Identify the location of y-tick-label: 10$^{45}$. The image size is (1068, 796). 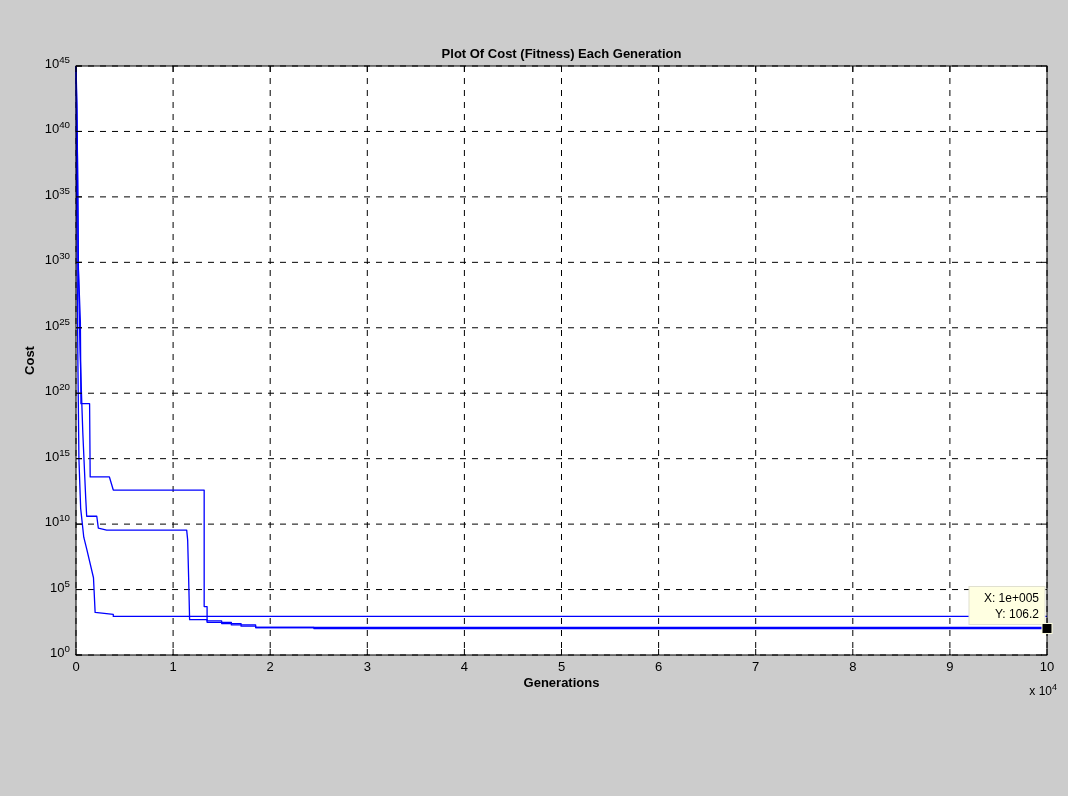
(57, 62).